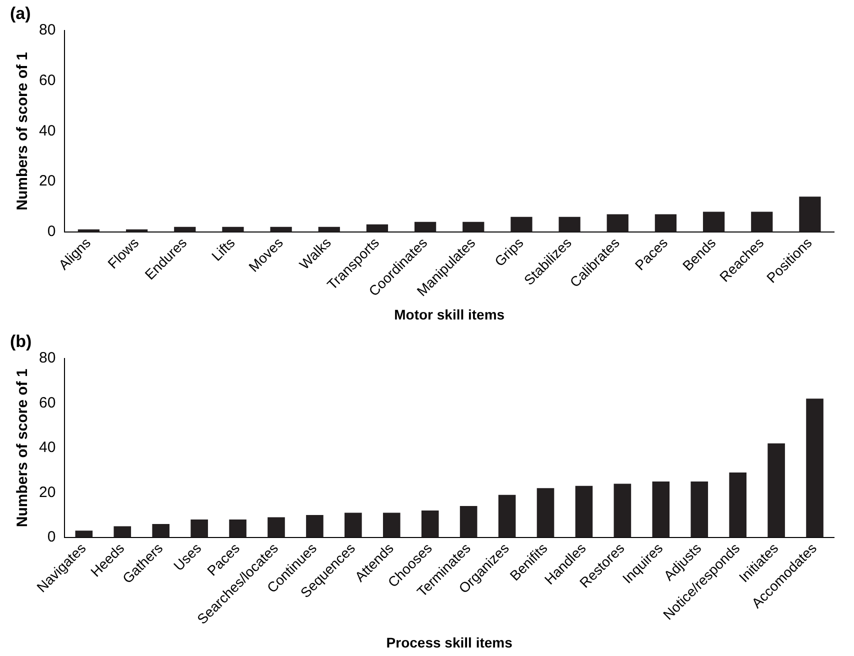 This screenshot has width=854, height=656. Describe the element at coordinates (449, 314) in the screenshot. I see `x-axis-title: Motor skill items` at that location.